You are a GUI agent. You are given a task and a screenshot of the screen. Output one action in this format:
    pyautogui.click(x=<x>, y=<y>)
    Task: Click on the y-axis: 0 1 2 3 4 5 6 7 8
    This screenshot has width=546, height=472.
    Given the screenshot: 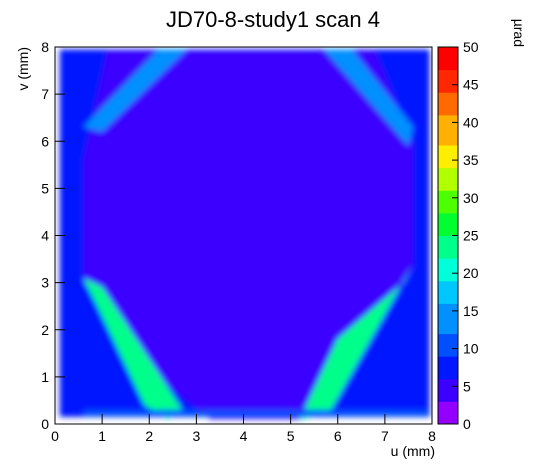 What is the action you would take?
    pyautogui.click(x=53, y=235)
    